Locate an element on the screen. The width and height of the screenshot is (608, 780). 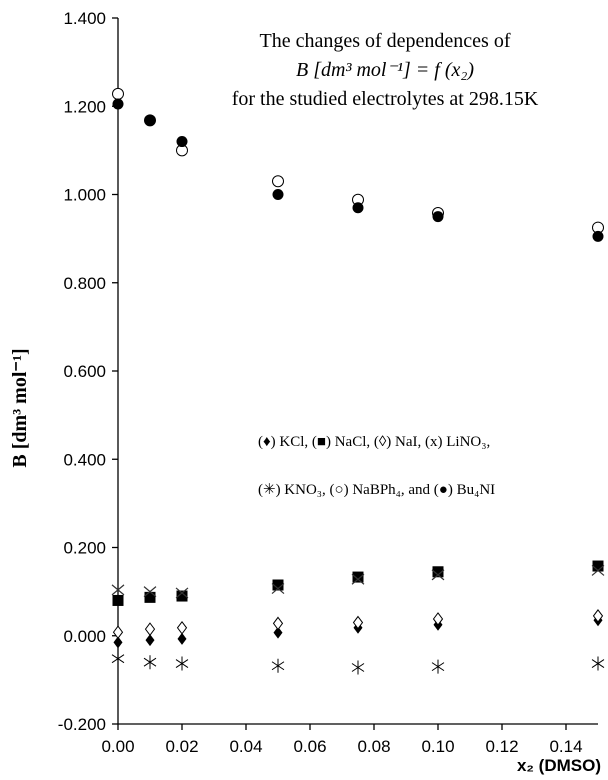
y-tick-label: 1.000 is located at coordinates (84, 195).